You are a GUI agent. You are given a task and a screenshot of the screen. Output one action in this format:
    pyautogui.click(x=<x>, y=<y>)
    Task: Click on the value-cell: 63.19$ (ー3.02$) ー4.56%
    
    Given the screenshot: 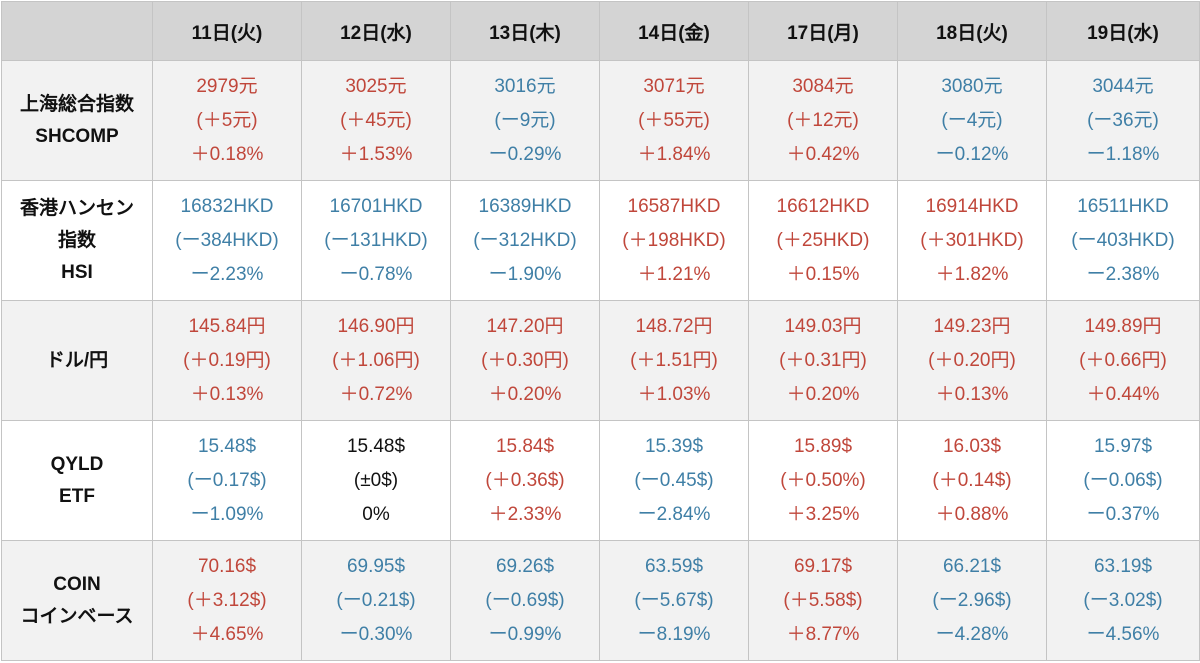 What is the action you would take?
    pyautogui.click(x=1123, y=600)
    